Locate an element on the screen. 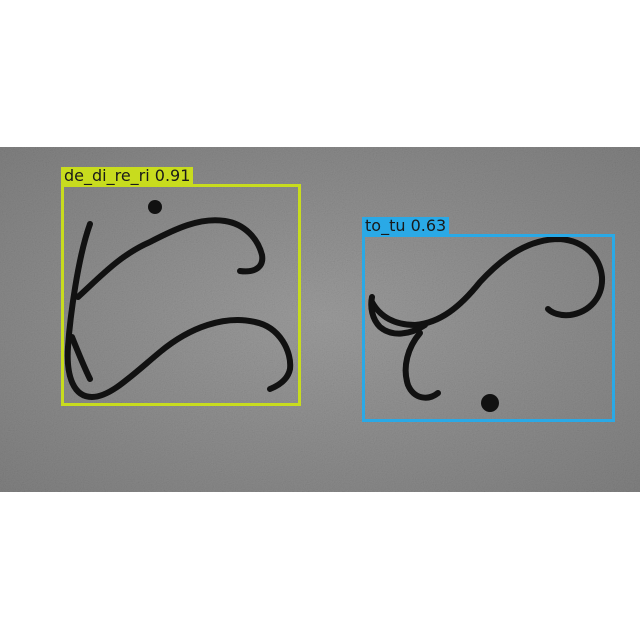  detection-box-to-tu is located at coordinates (488, 328).